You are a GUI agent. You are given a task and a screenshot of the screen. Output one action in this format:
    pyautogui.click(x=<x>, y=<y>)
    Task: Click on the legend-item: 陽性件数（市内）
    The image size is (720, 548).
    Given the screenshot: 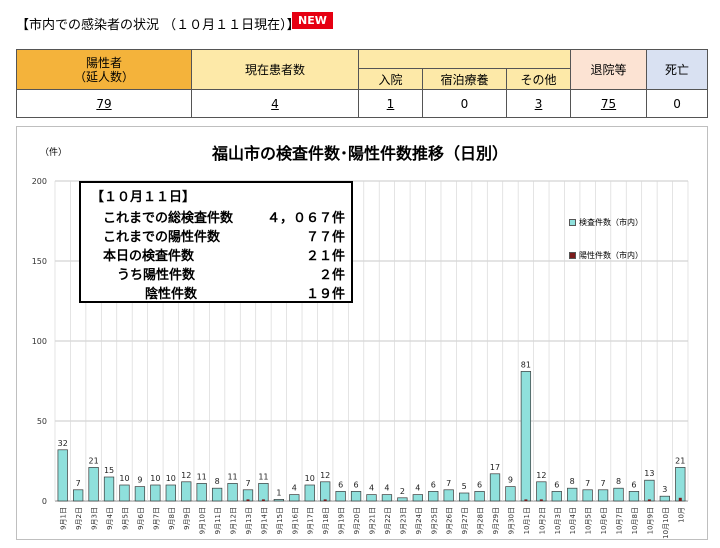 What is the action you would take?
    pyautogui.click(x=606, y=255)
    